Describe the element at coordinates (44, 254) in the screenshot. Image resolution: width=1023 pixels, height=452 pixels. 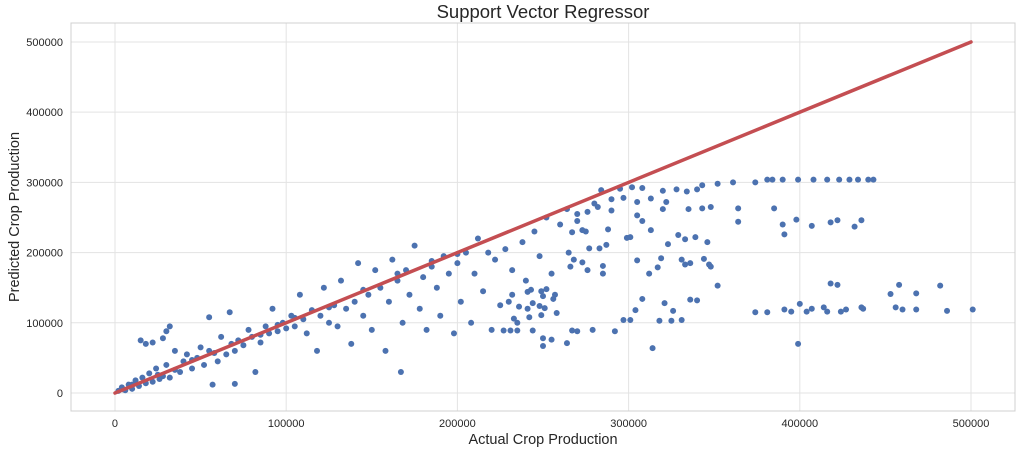
I see `y-tick-label: 200000` at that location.